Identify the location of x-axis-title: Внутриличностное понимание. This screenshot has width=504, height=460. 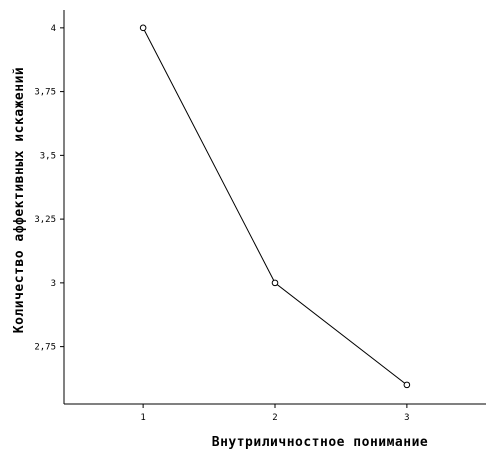
(320, 442).